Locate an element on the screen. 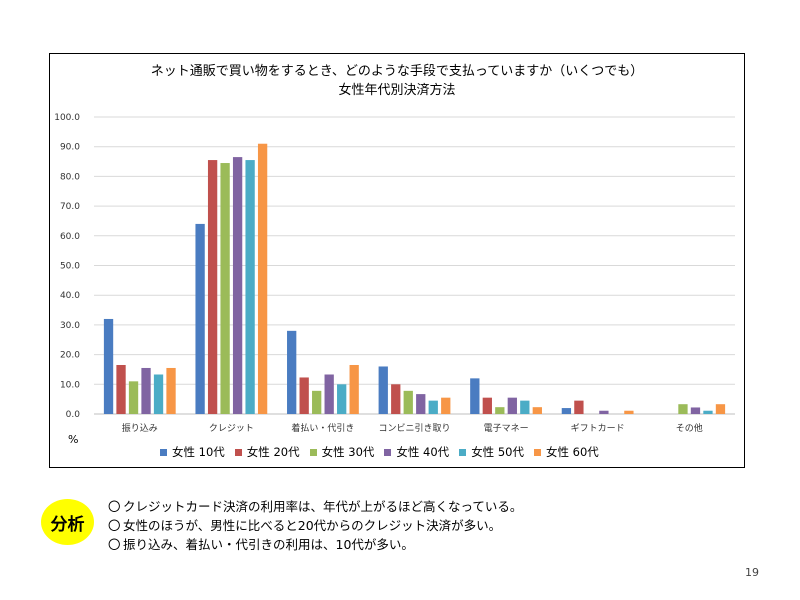 The width and height of the screenshot is (800, 600). legend-label: 女性 40代 is located at coordinates (423, 452).